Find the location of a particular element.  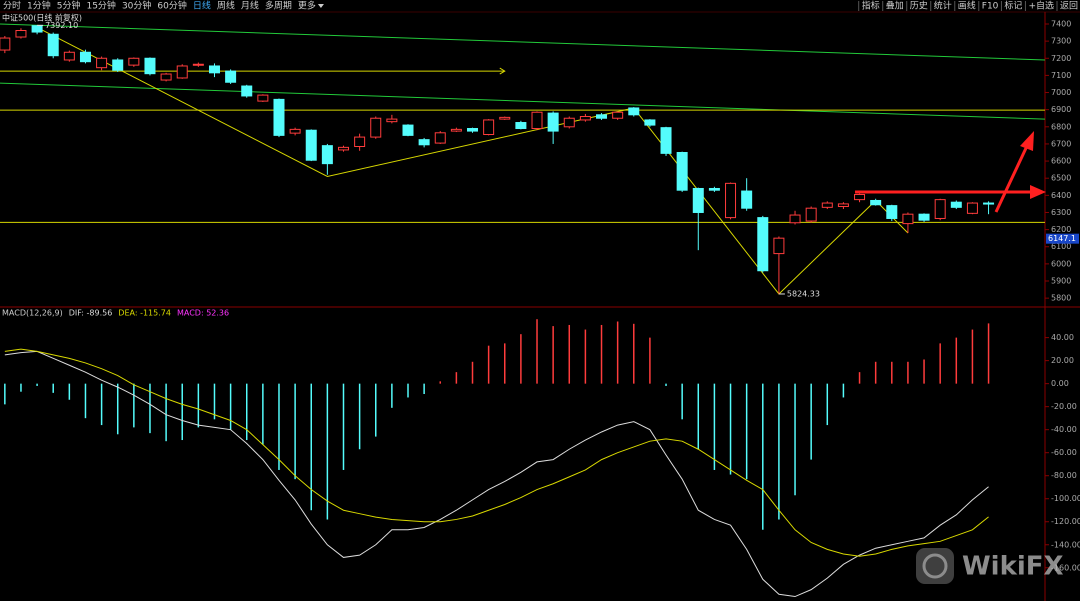

tool-button: F10 is located at coordinates (990, 7).